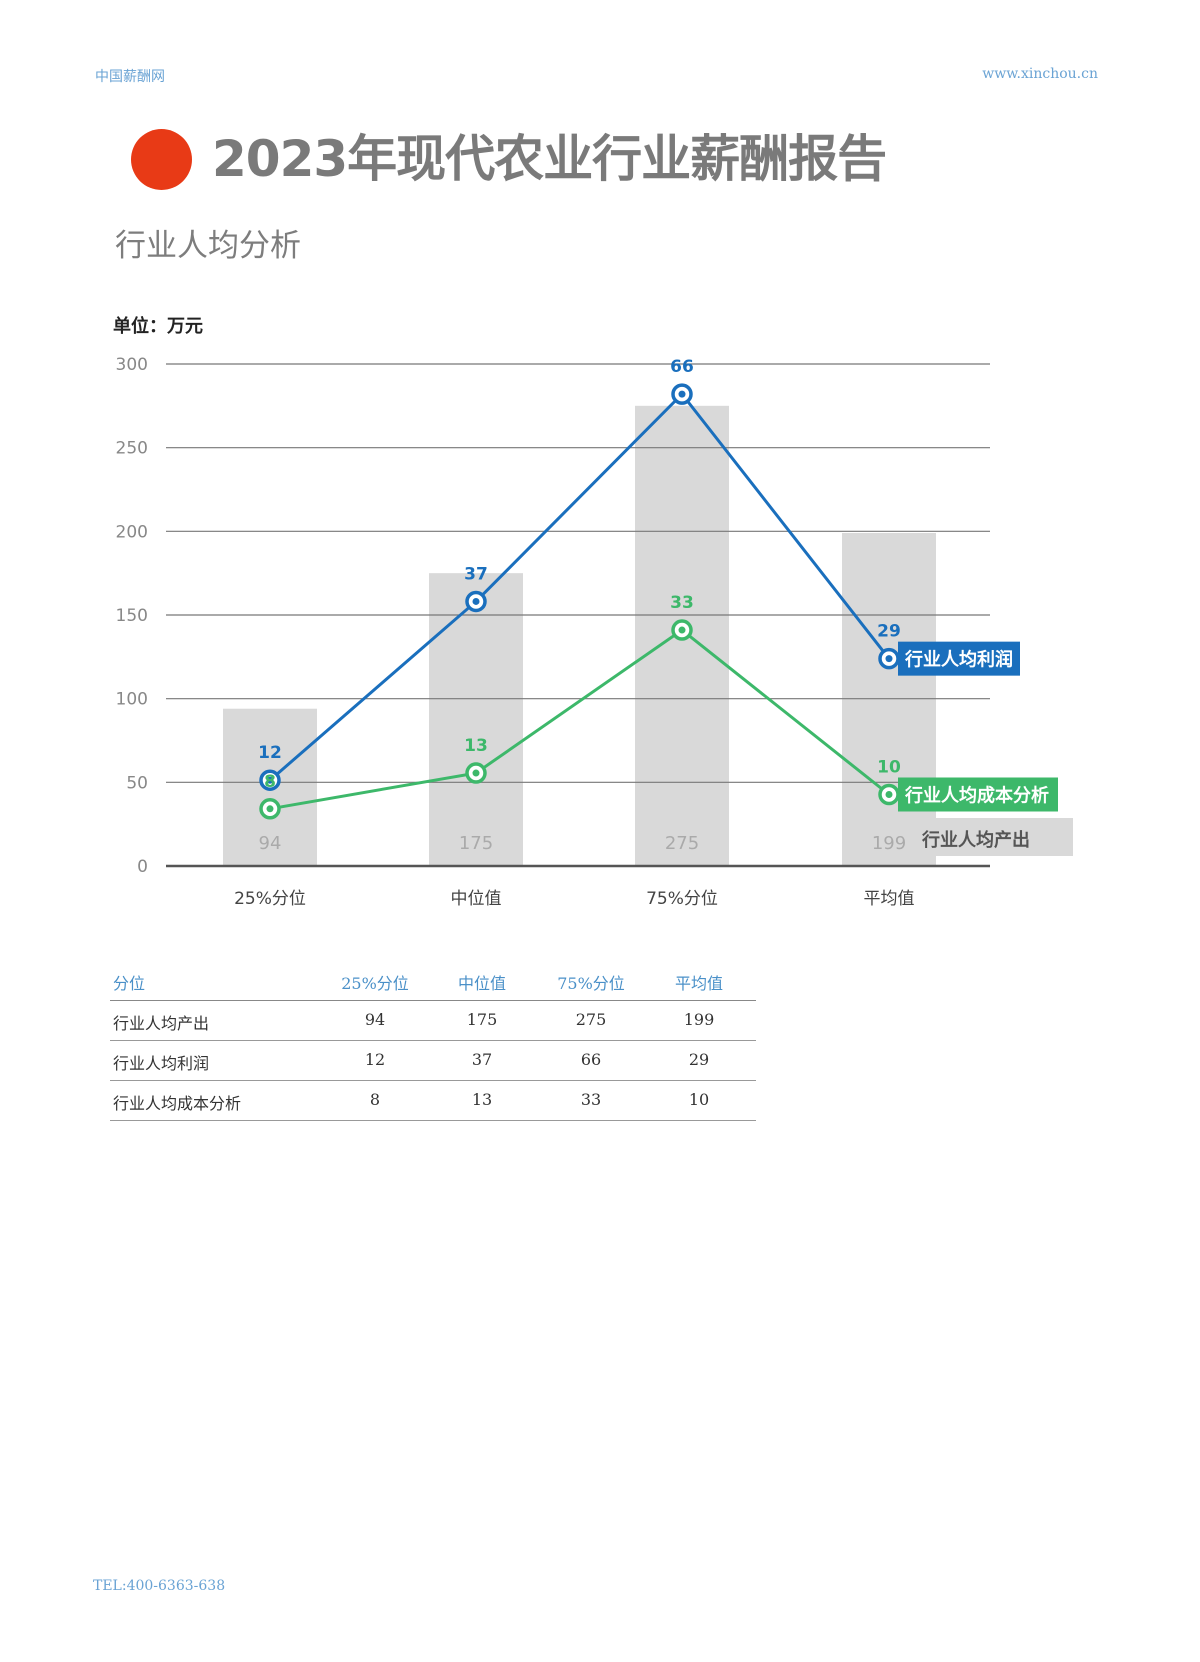 The height and width of the screenshot is (1662, 1200). Describe the element at coordinates (158, 326) in the screenshot. I see `unit-label: 单位：万元` at that location.